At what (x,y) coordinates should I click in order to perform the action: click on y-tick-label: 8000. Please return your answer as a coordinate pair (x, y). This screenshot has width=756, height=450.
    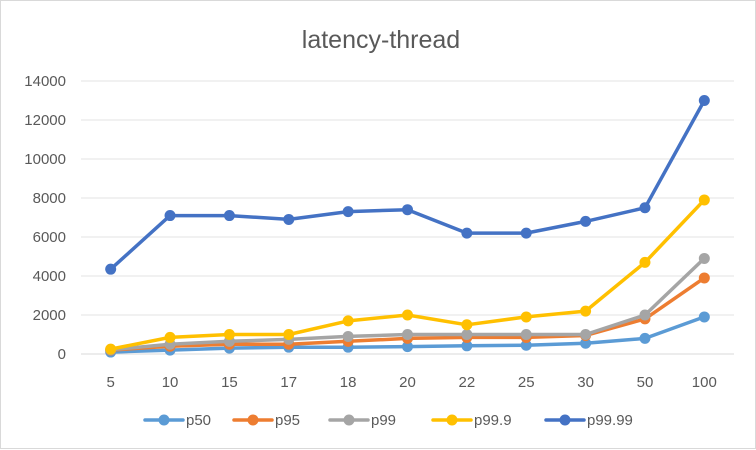
    Looking at the image, I should click on (49, 198).